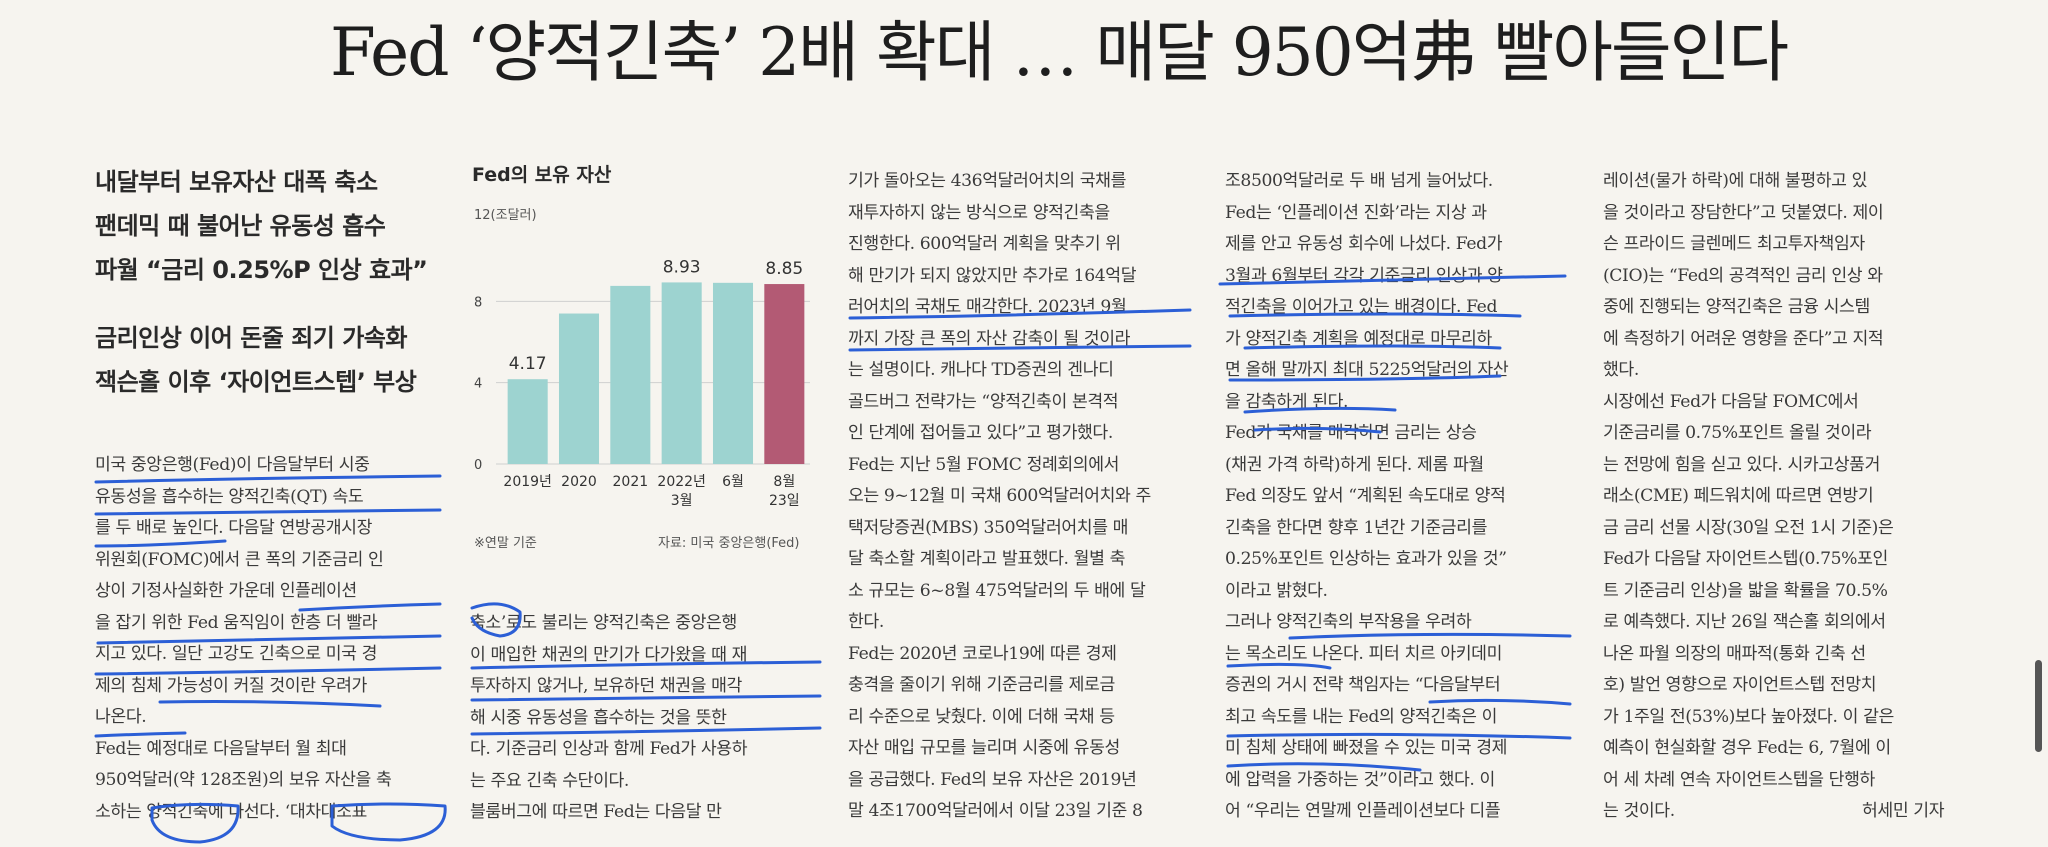 The image size is (2048, 847). Describe the element at coordinates (236, 182) in the screenshot. I see `subhead: 내달부터 보유자산 대폭 축소` at that location.